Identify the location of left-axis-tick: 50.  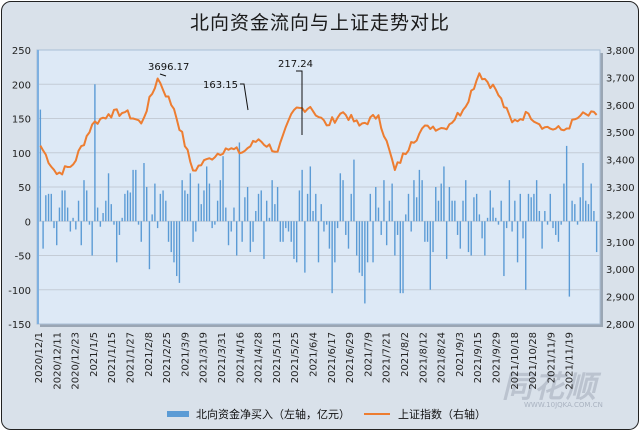
(24, 188).